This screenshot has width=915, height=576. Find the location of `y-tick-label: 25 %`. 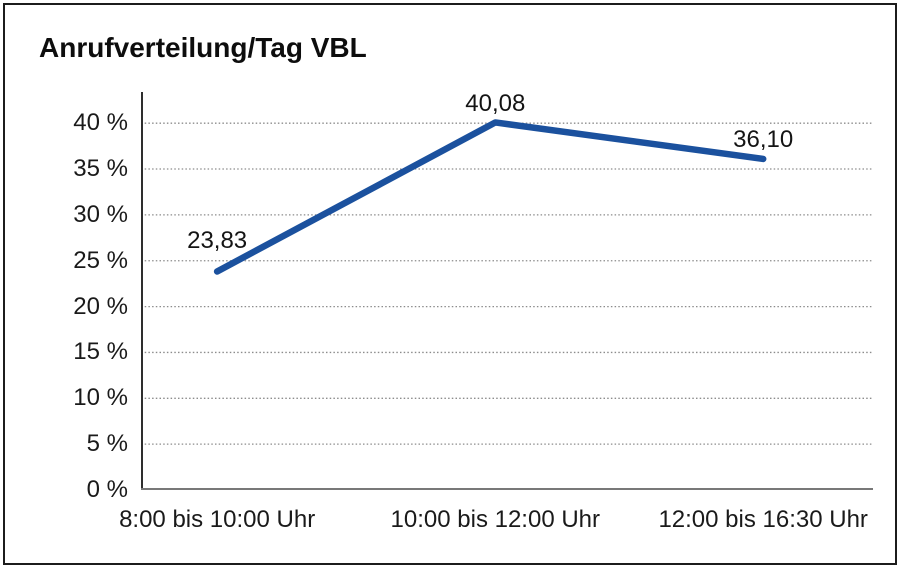

y-tick-label: 25 % is located at coordinates (100, 260).